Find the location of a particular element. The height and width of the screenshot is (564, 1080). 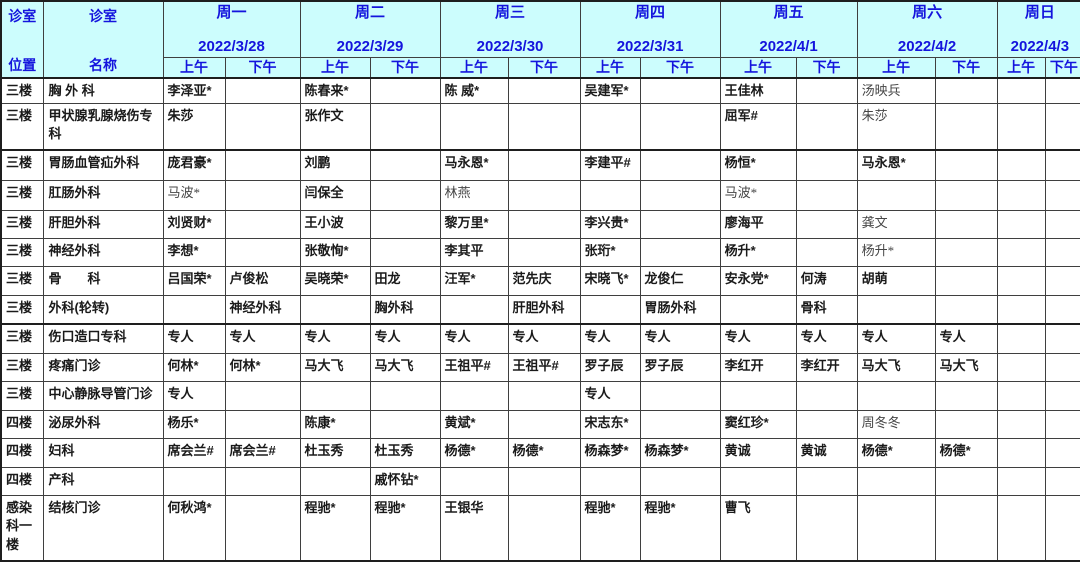

header-clinic-location-line2: 位置 is located at coordinates (22, 65).